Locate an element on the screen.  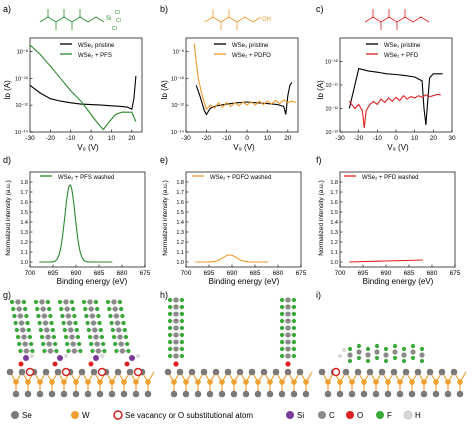
panel-c-texts: WSe₂ pristine WSe₂ + PFD V₉ (V) Iᴅ (A) is located at coordinates (368, 97).